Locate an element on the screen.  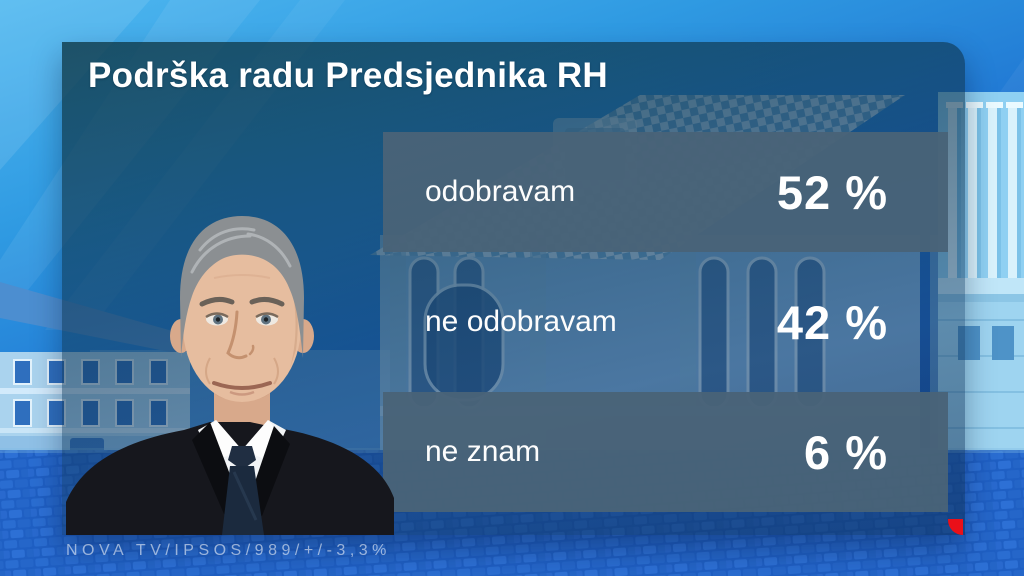
poll-row-ne-odobravam: ne odobravam 42 % is located at coordinates (665, 322).